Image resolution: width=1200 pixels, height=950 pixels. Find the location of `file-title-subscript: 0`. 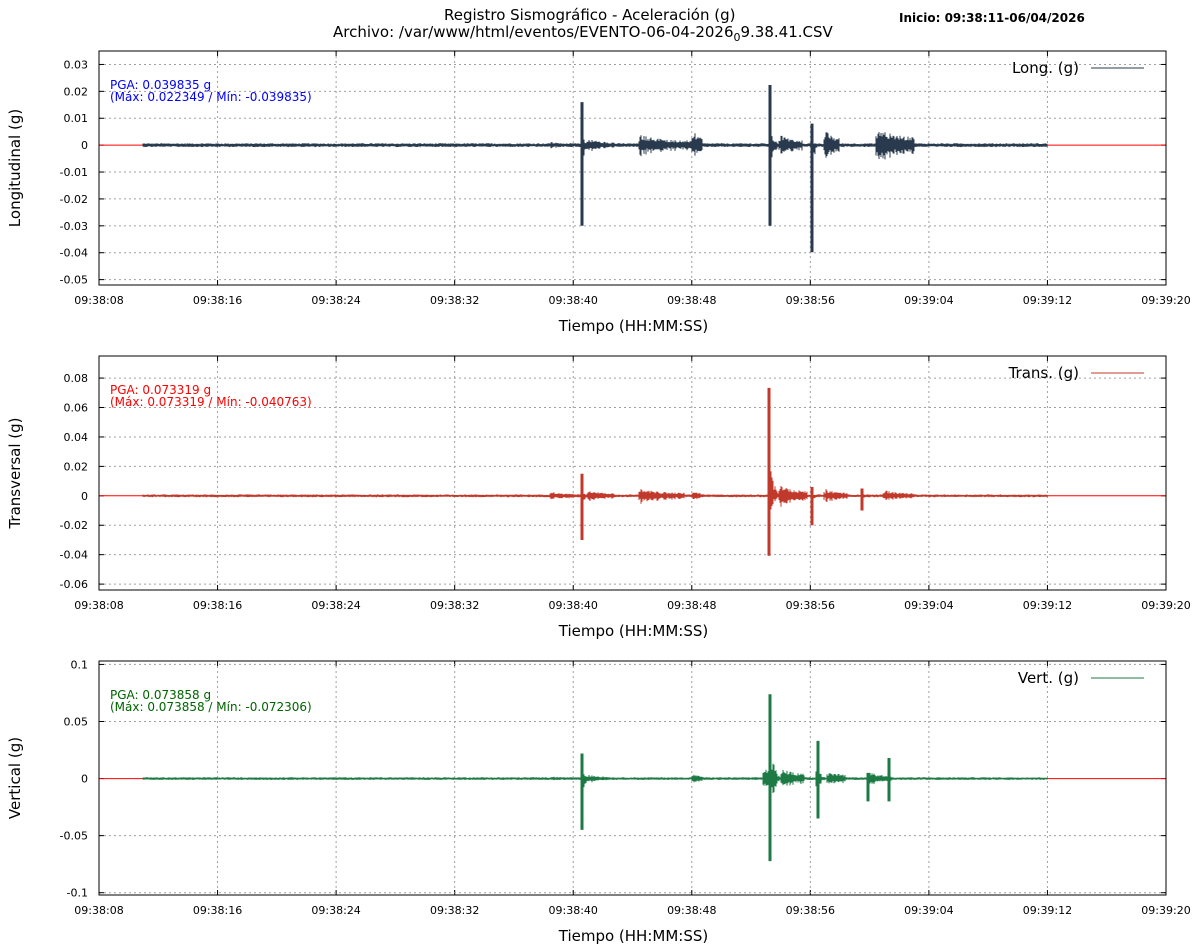

file-title-subscript: 0 is located at coordinates (737, 37).